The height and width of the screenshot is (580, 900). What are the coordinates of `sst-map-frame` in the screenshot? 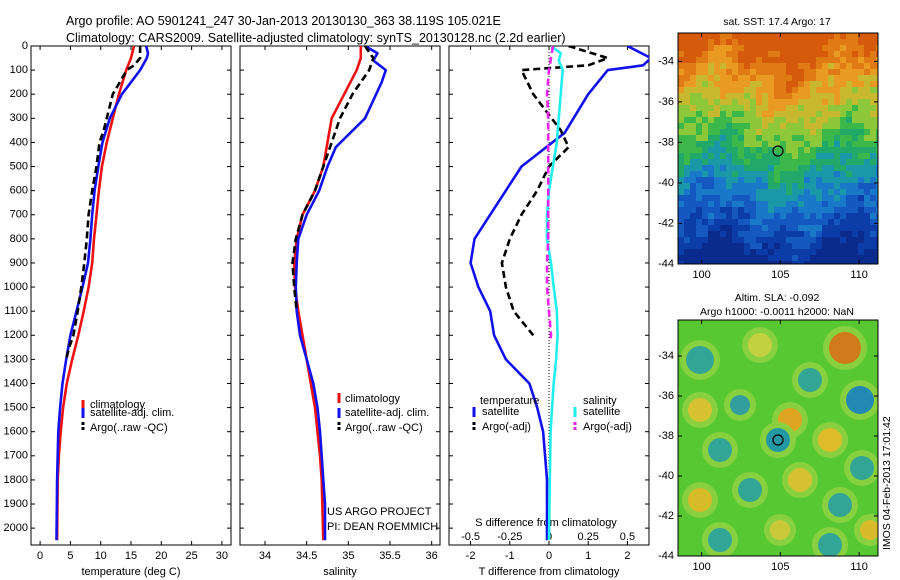 It's located at (778, 148).